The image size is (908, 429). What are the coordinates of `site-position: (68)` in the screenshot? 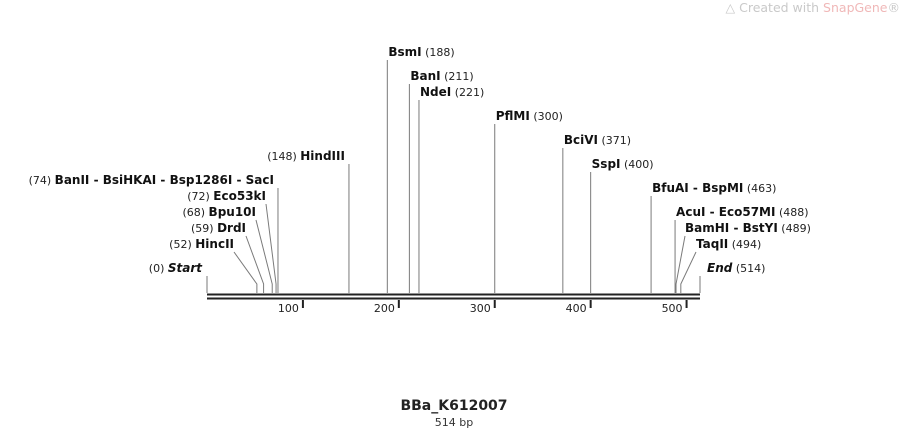 It's located at (195, 212).